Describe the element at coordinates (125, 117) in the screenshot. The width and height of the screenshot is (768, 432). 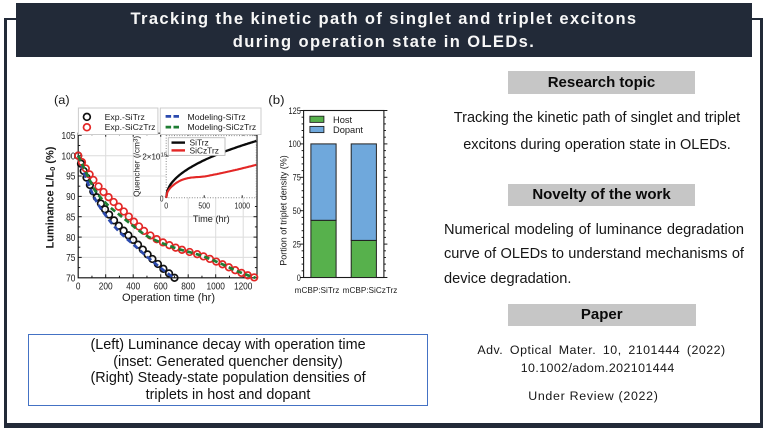
I see `svg-text: Exp.-SiTrz` at that location.